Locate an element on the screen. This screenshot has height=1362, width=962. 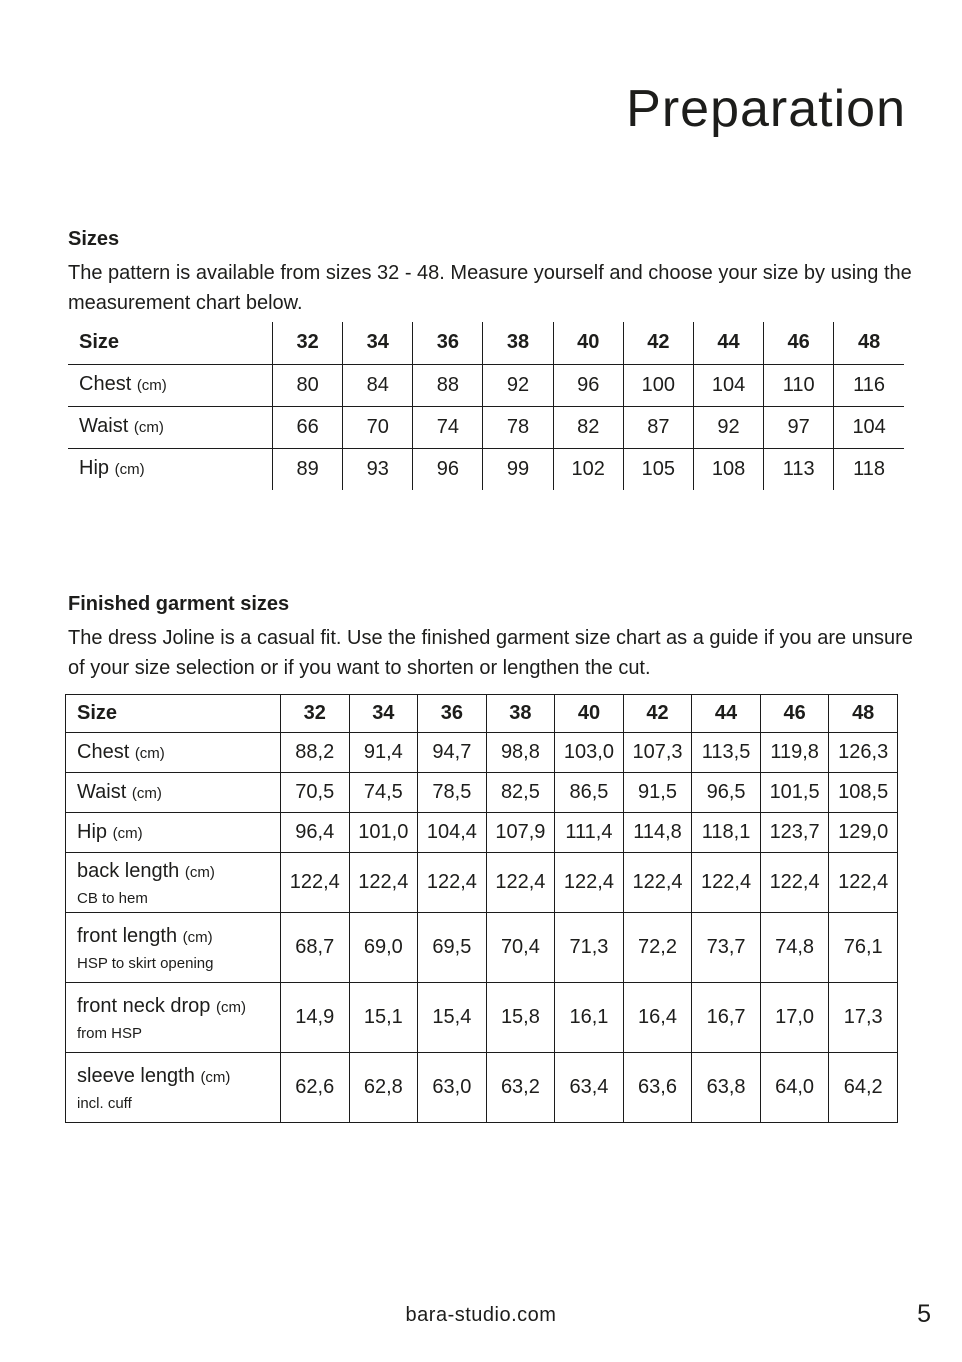
value-cell: 96,4 is located at coordinates (315, 832).